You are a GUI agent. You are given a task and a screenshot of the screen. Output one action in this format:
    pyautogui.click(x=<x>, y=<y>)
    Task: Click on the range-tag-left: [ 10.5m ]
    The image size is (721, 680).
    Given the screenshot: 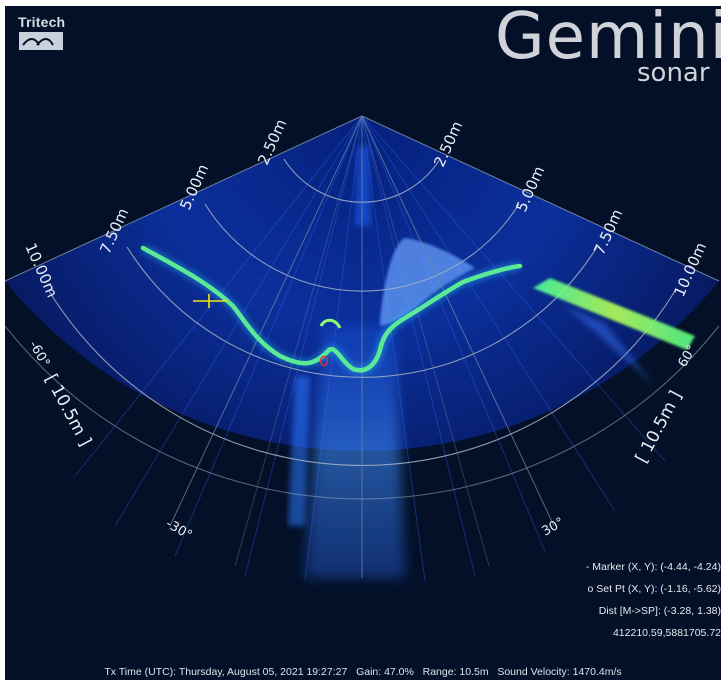 What is the action you would take?
    pyautogui.click(x=68, y=410)
    